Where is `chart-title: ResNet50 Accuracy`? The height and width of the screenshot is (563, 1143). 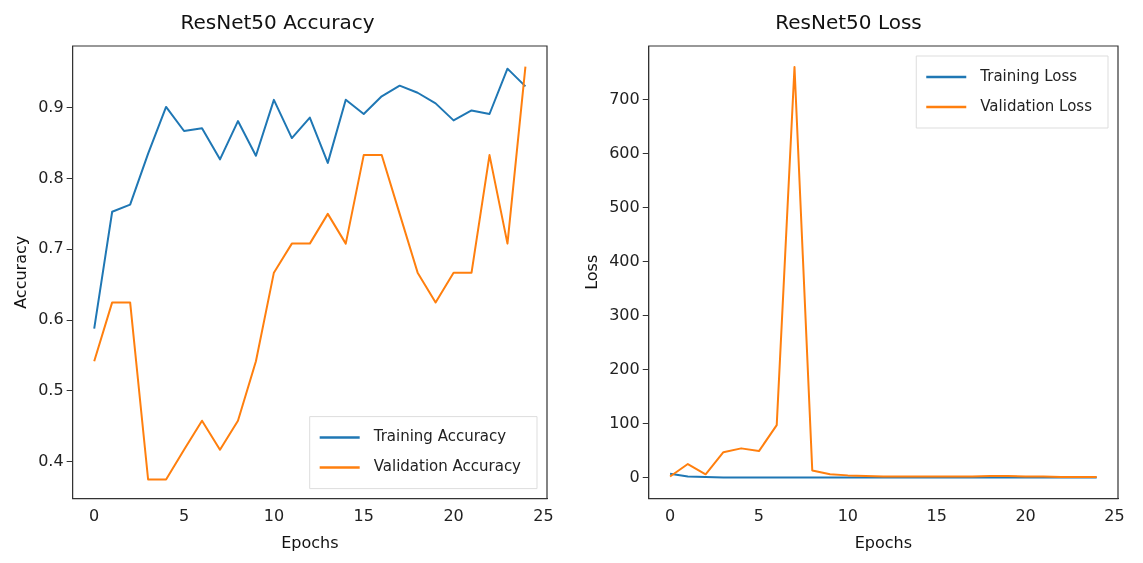 chart-title: ResNet50 Accuracy is located at coordinates (277, 22).